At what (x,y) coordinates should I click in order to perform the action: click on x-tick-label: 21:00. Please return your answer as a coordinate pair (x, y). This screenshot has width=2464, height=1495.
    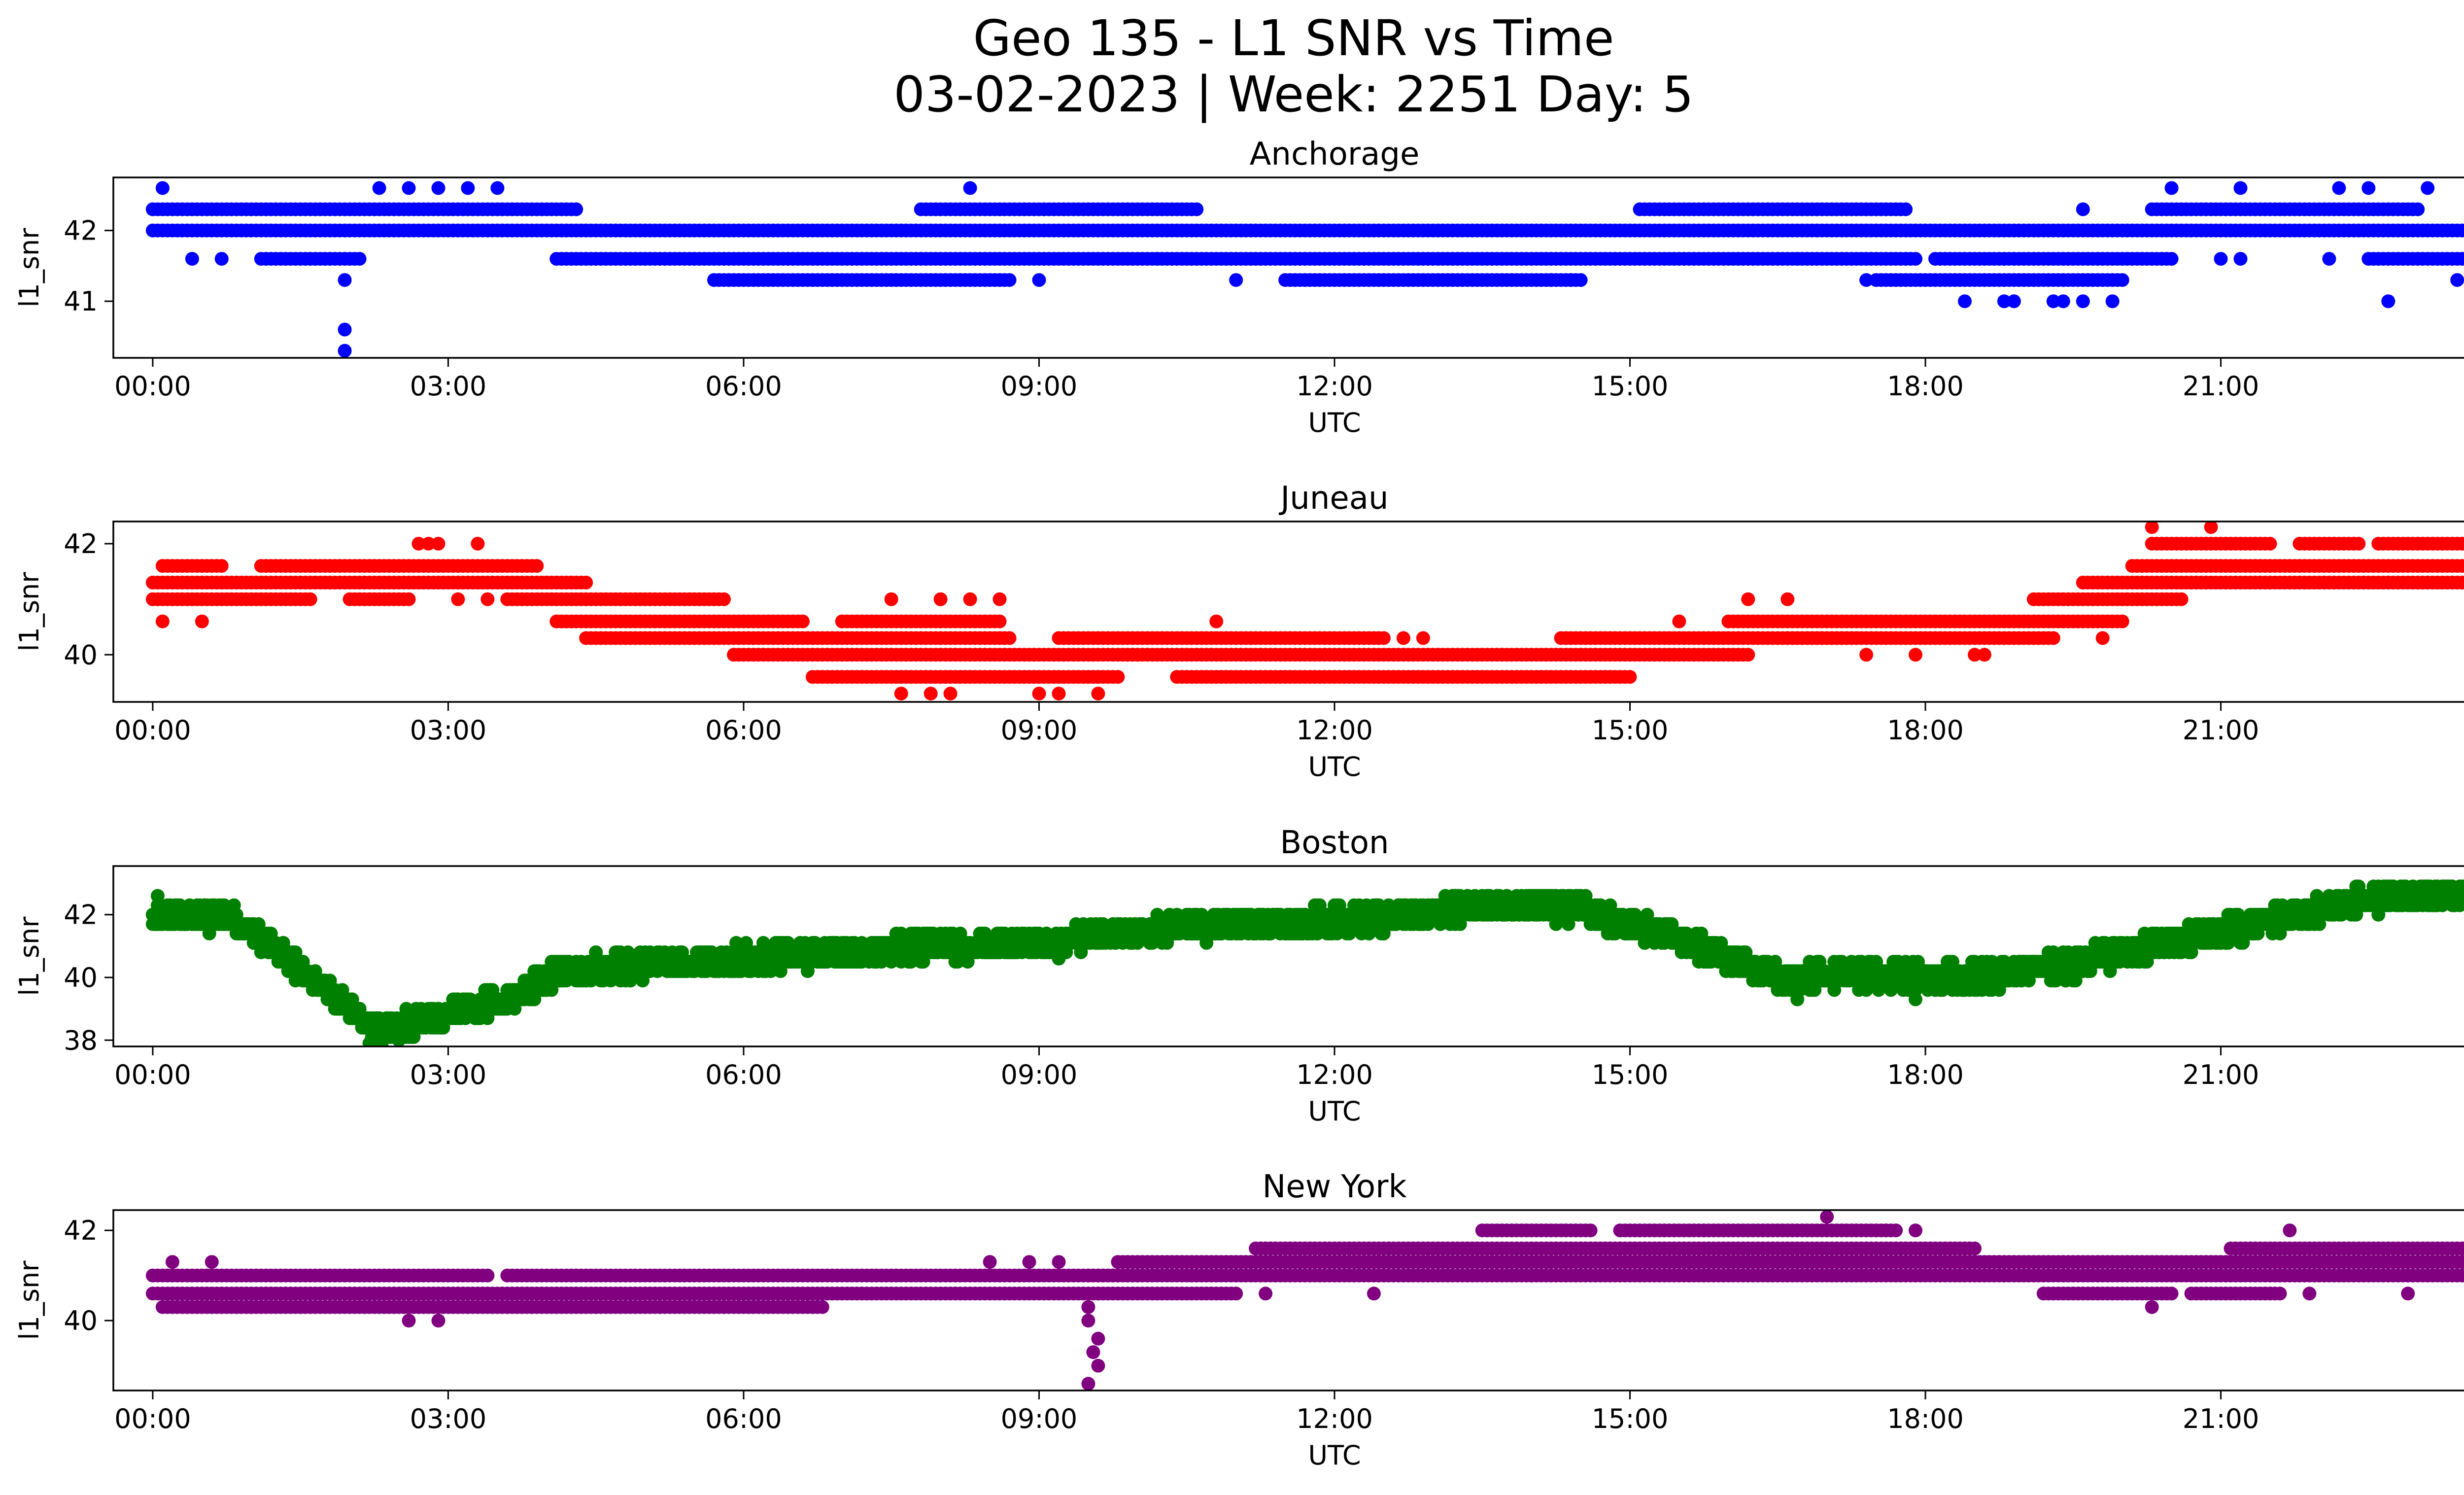
    Looking at the image, I should click on (2221, 386).